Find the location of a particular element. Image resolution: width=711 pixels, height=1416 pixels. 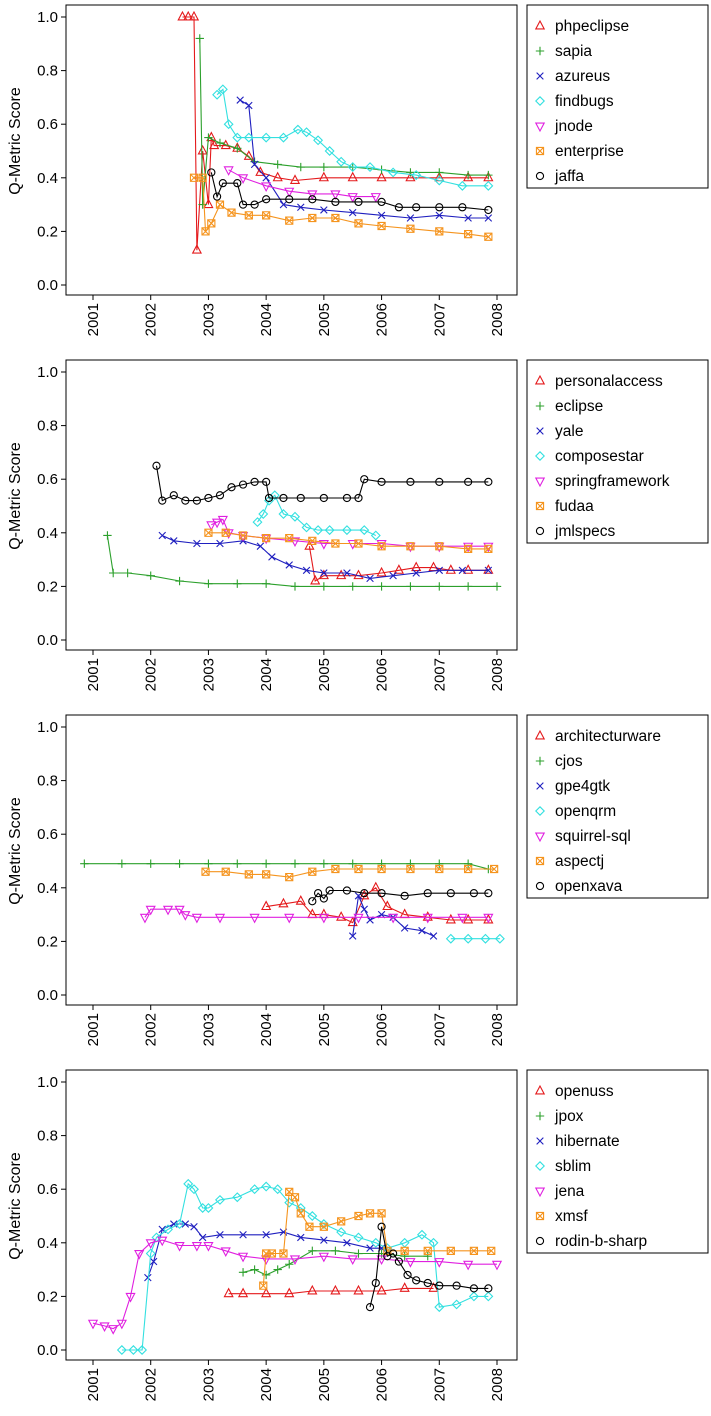

x-tick-label: 2007 is located at coordinates (439, 1384).